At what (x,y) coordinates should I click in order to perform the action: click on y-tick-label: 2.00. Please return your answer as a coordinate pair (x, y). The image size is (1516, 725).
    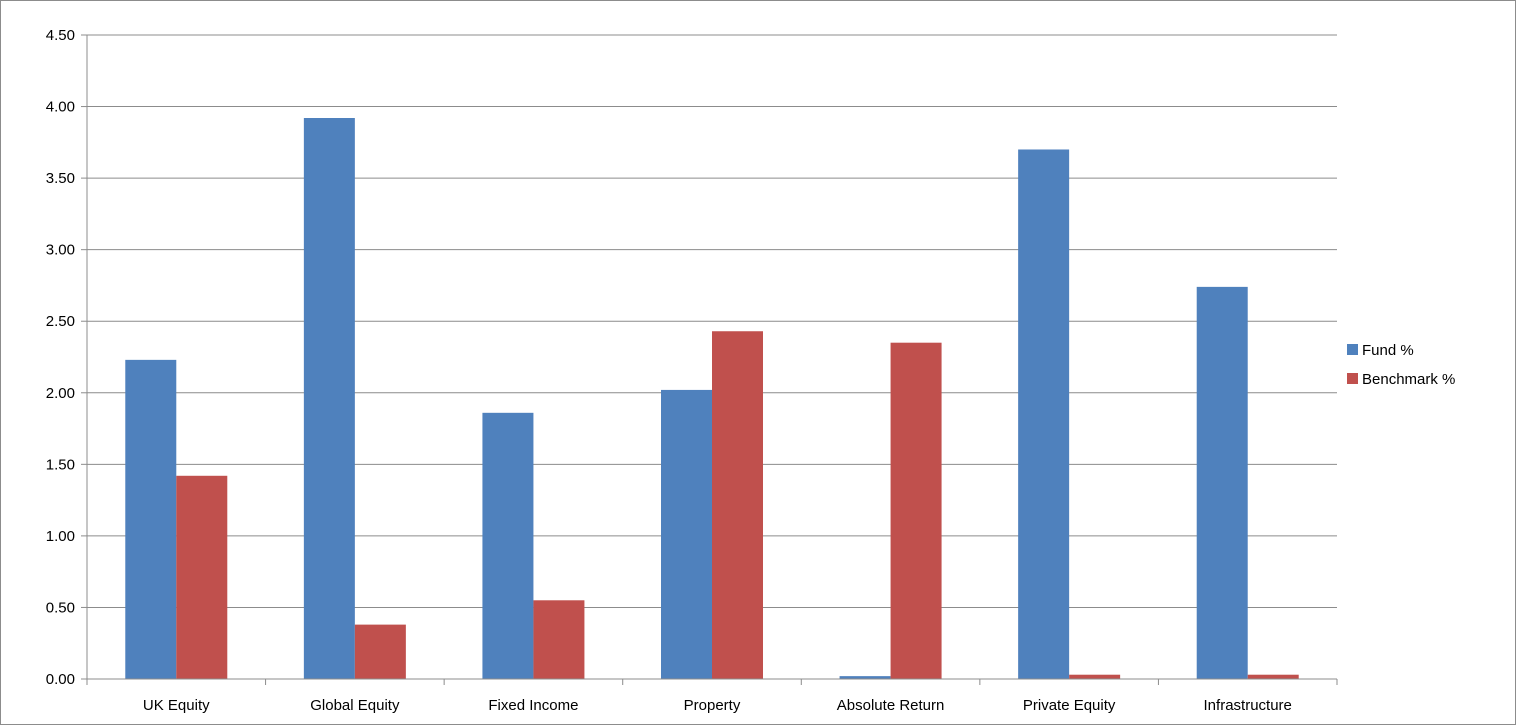
    Looking at the image, I should click on (60, 393).